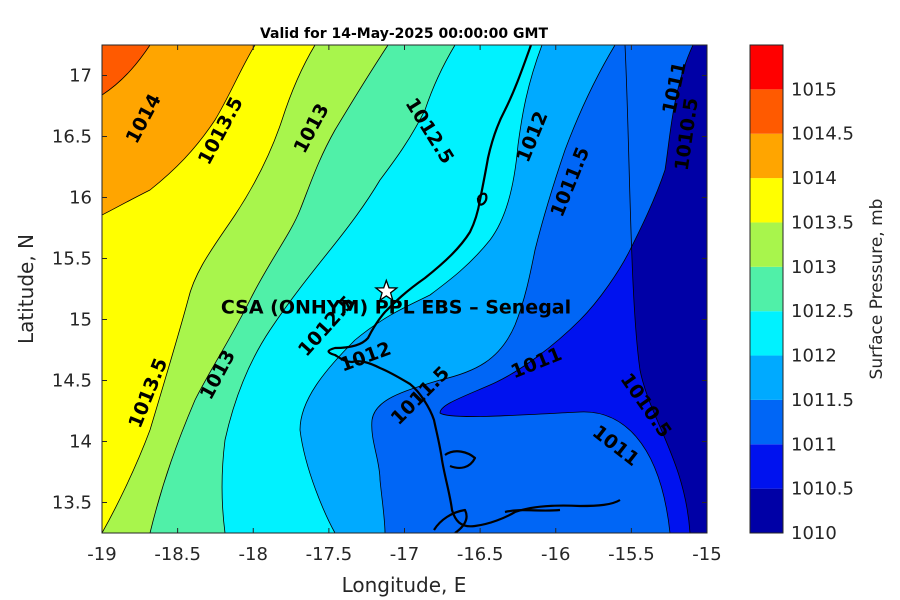  I want to click on x-tick-label: -19, so click(101, 554).